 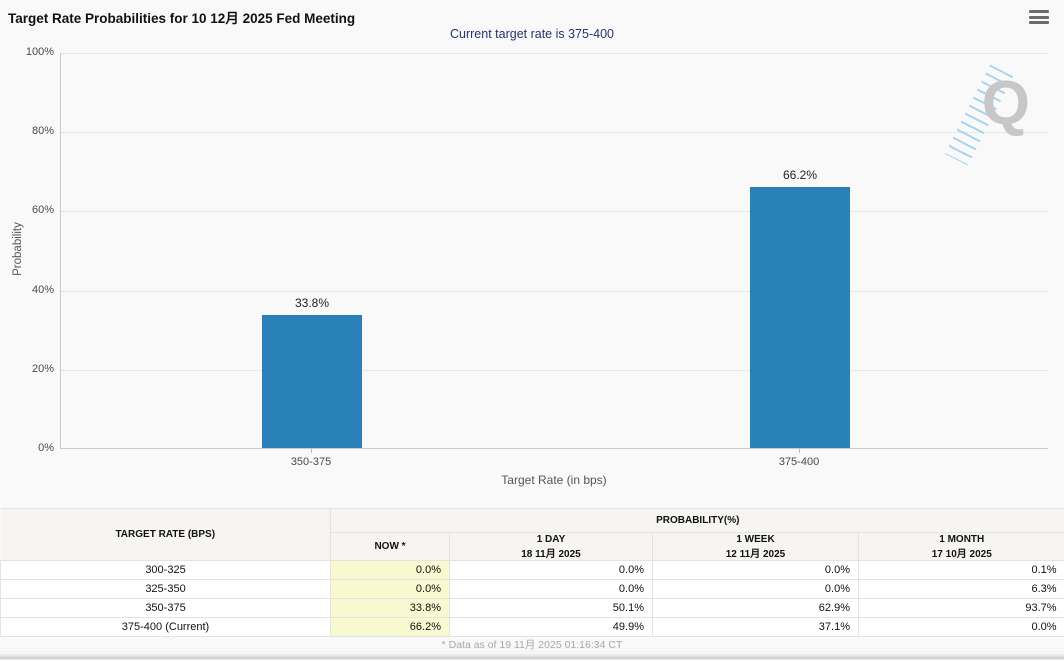 I want to click on one-month-value-cell: 6.3%, so click(x=960, y=589).